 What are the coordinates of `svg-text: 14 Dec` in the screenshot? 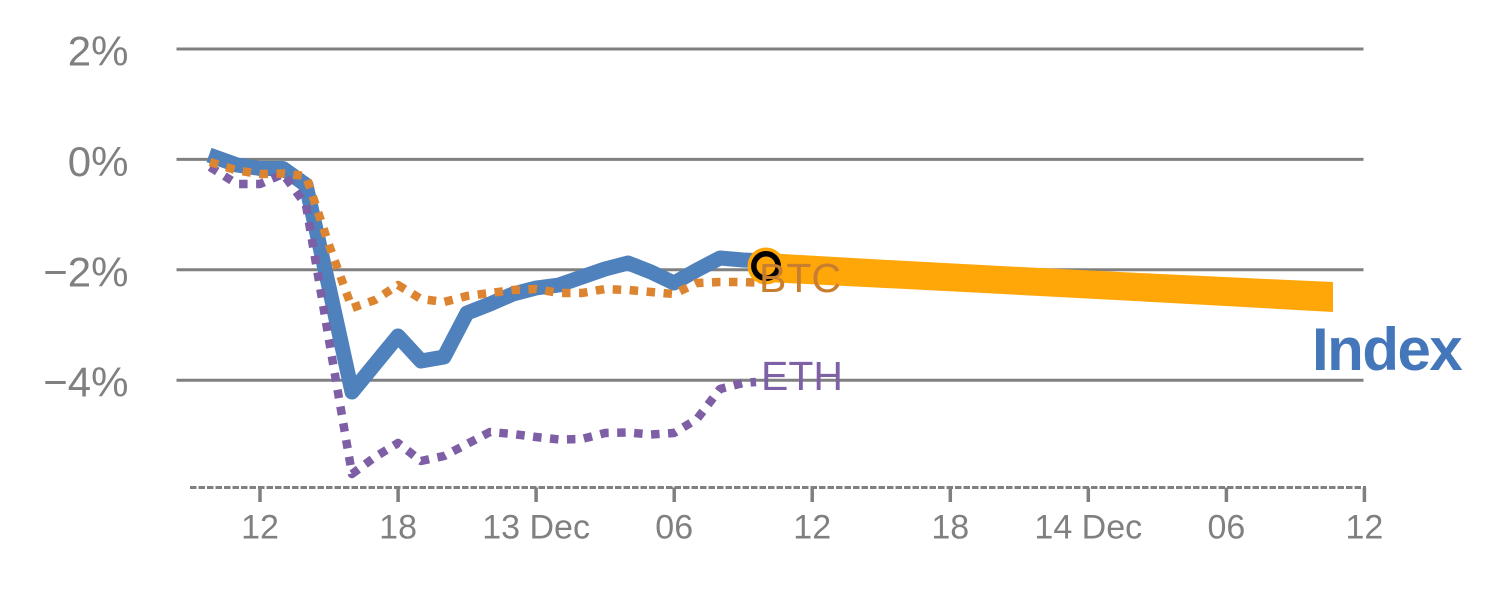 It's located at (1088, 528).